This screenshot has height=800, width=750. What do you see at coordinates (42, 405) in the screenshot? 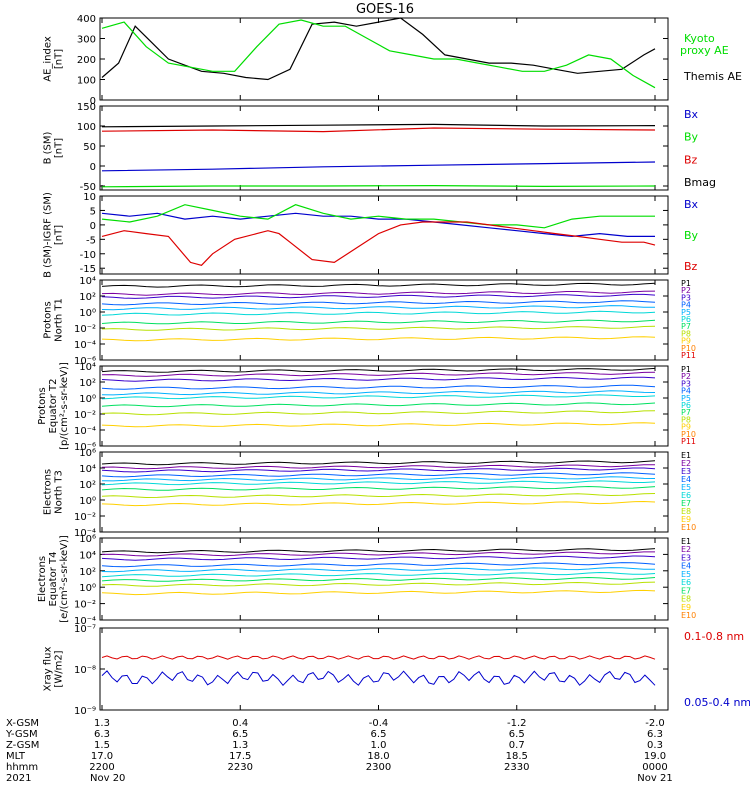
I see `y-axis-label: Protons` at bounding box center [42, 405].